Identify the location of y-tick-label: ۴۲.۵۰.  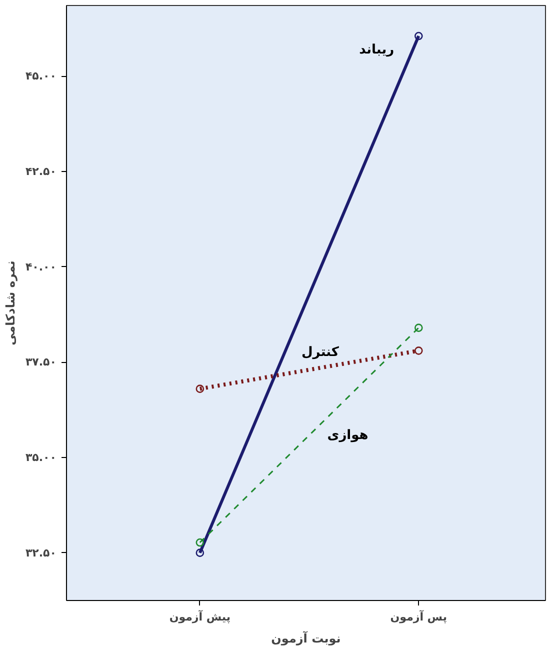
(41, 171).